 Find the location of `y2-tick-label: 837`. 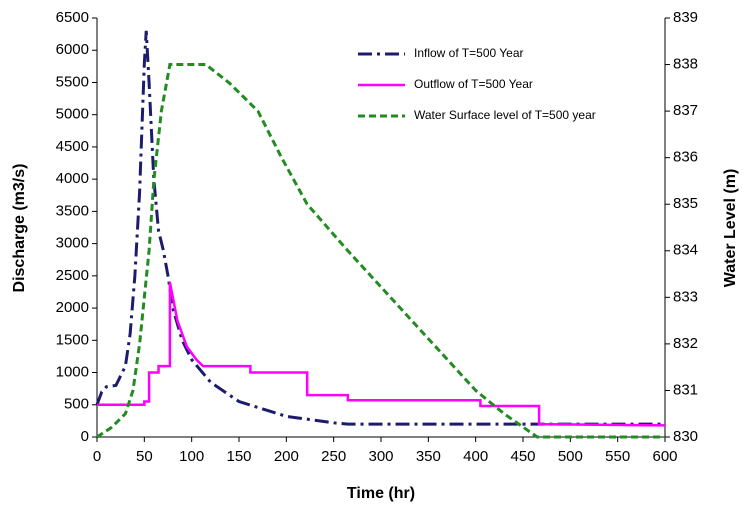

y2-tick-label: 837 is located at coordinates (685, 110).